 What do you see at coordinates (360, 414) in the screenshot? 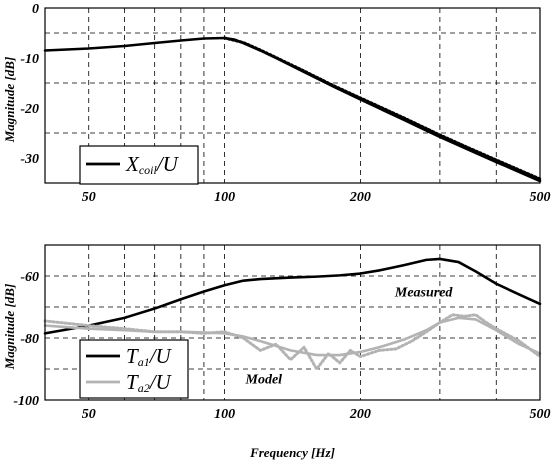
I see `bottom-x-tick-label: 200` at bounding box center [360, 414].